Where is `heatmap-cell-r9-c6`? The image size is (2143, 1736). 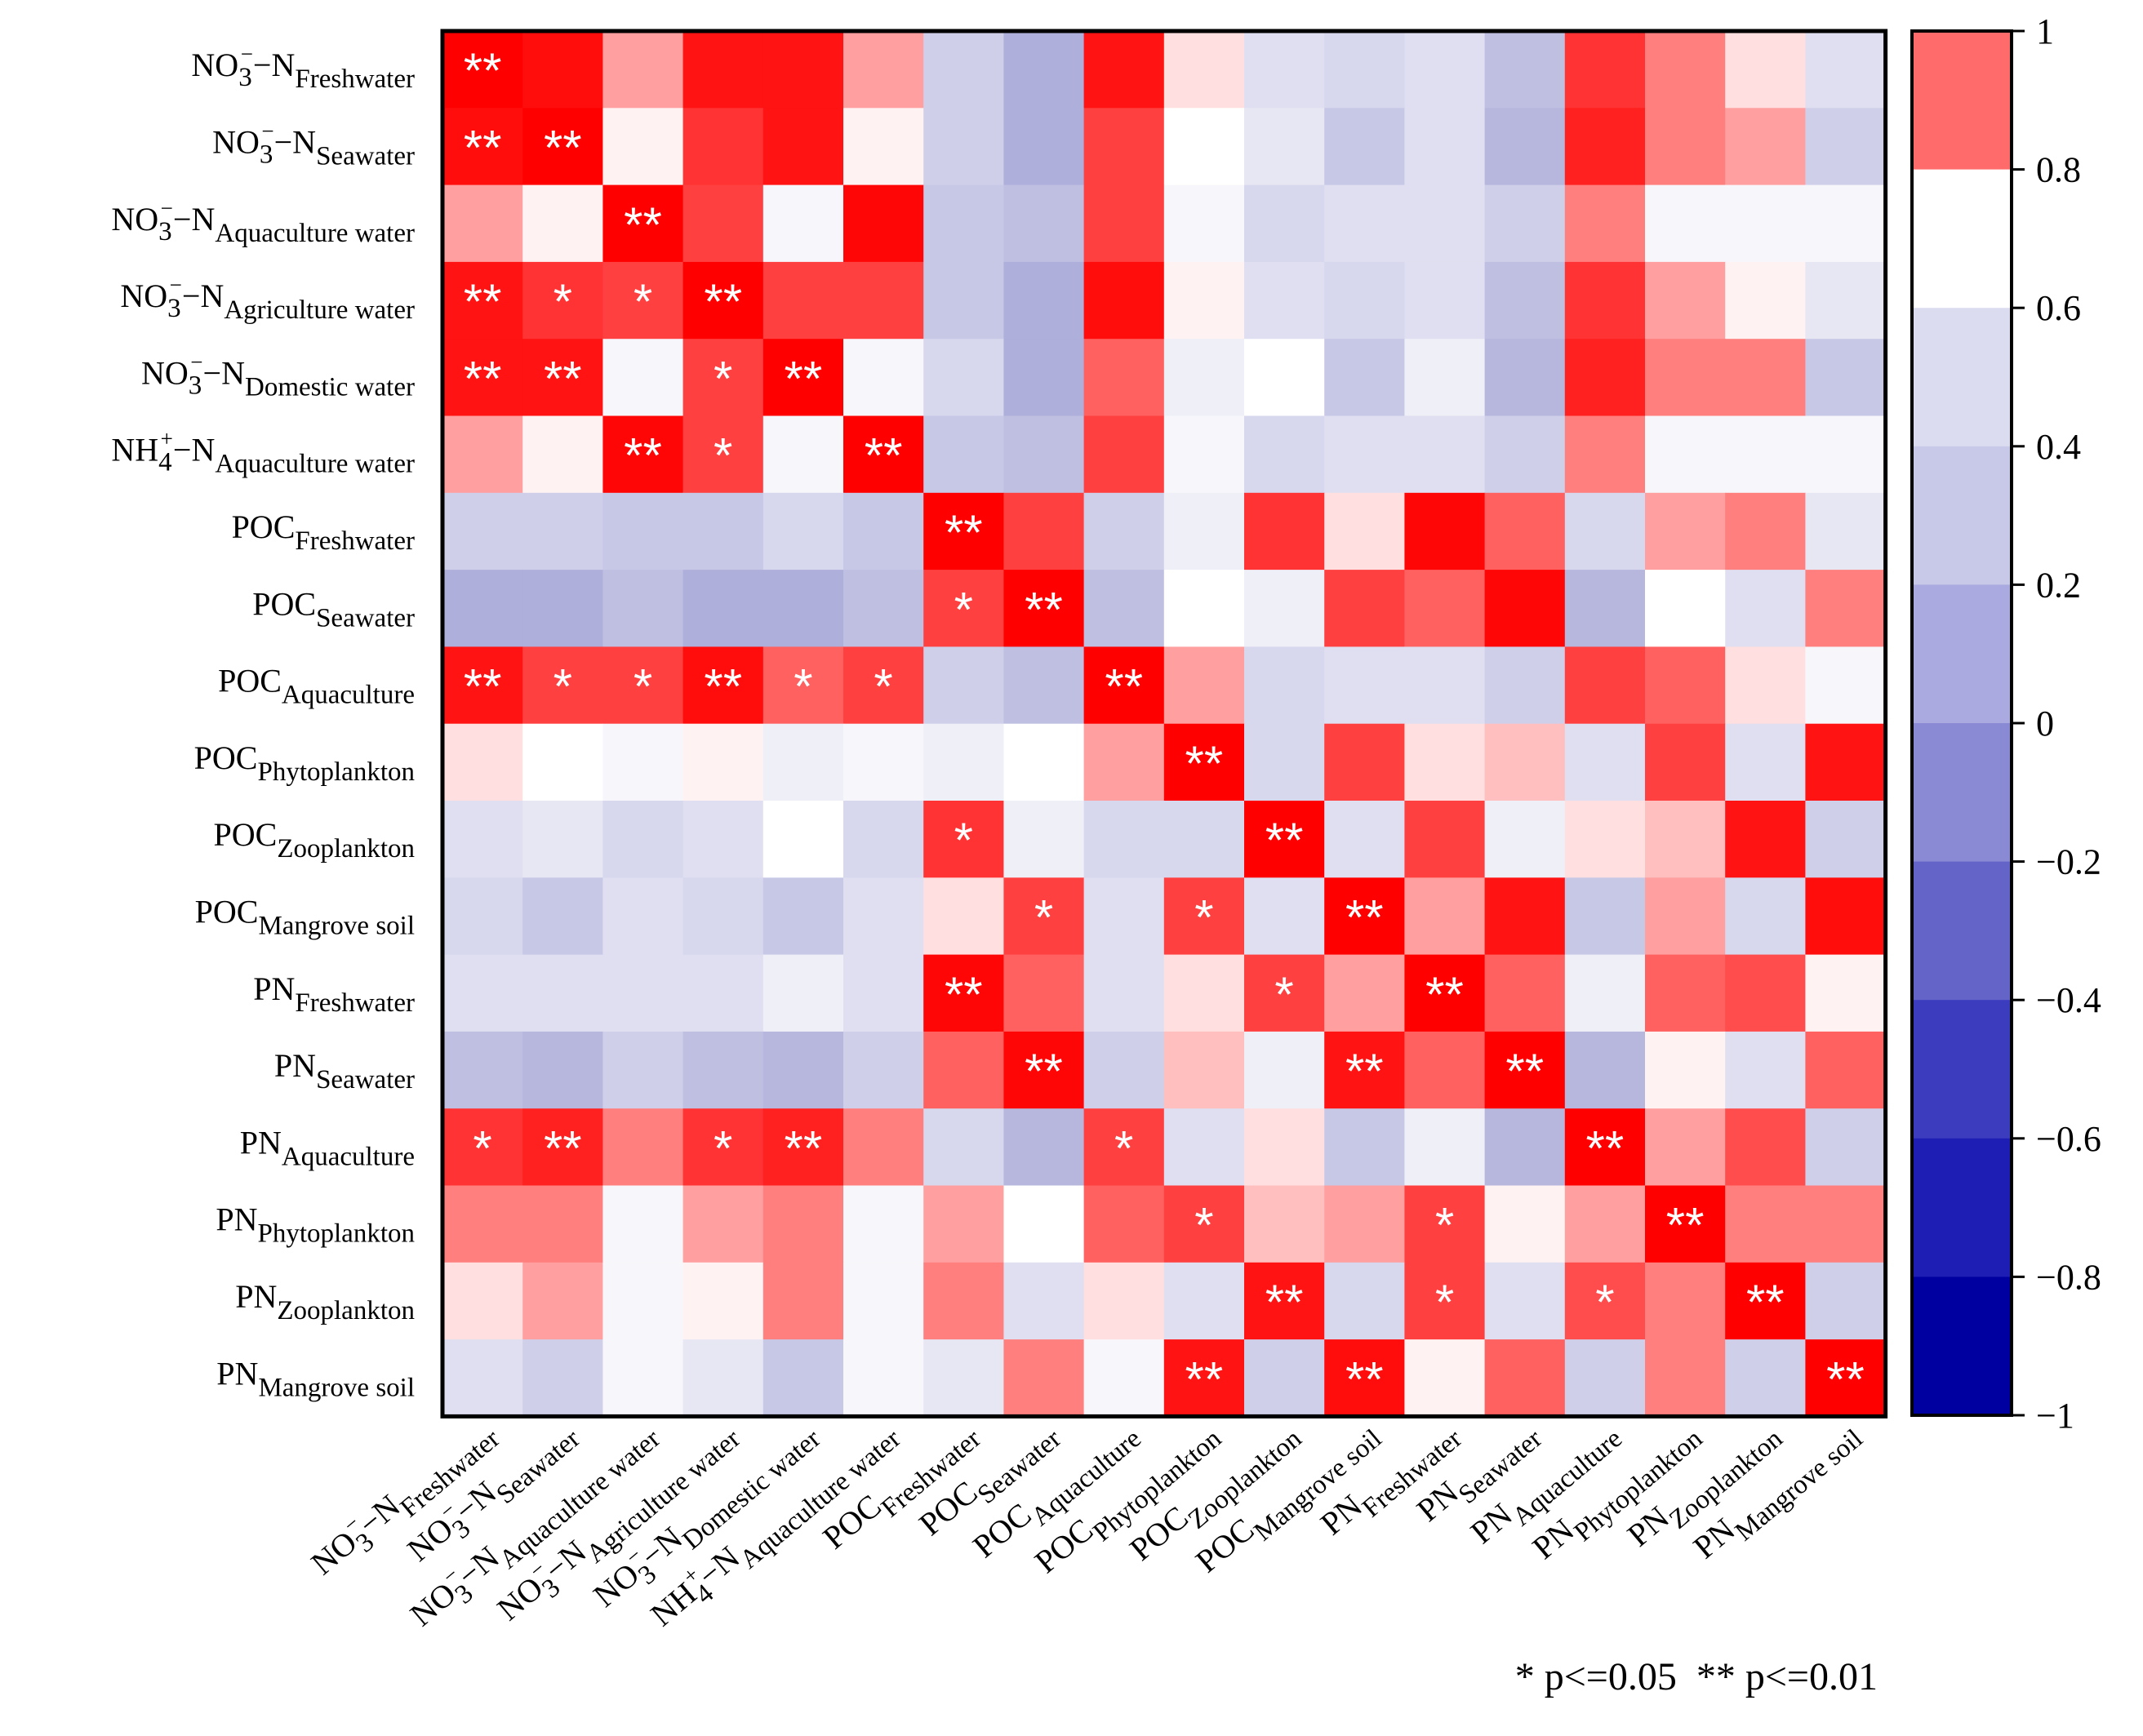 heatmap-cell-r9-c6 is located at coordinates (963, 762).